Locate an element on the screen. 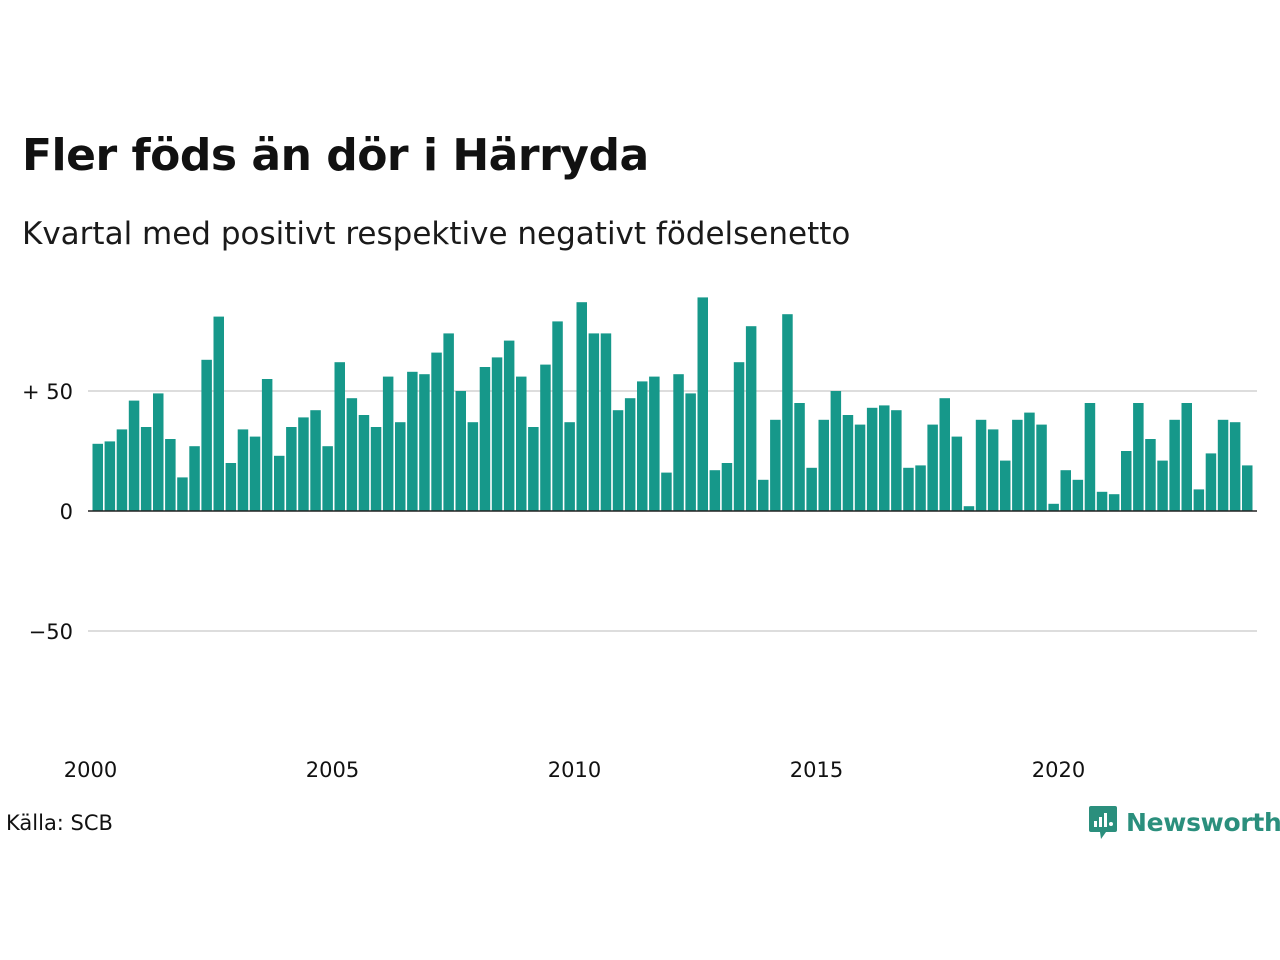 The height and width of the screenshot is (960, 1280). chart-title: Fler föds än dör i Härryda is located at coordinates (335, 155).